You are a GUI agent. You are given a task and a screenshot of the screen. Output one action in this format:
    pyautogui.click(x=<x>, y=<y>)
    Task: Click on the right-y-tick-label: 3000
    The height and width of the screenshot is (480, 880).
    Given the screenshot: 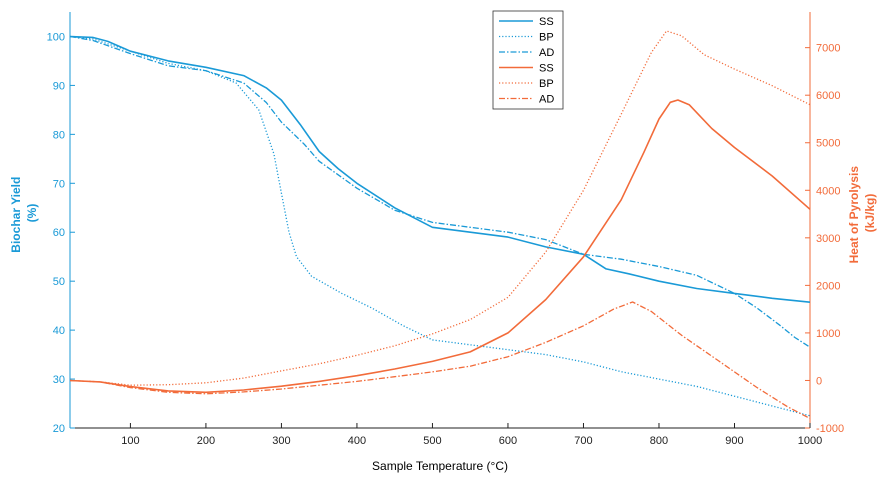 What is the action you would take?
    pyautogui.click(x=828, y=239)
    